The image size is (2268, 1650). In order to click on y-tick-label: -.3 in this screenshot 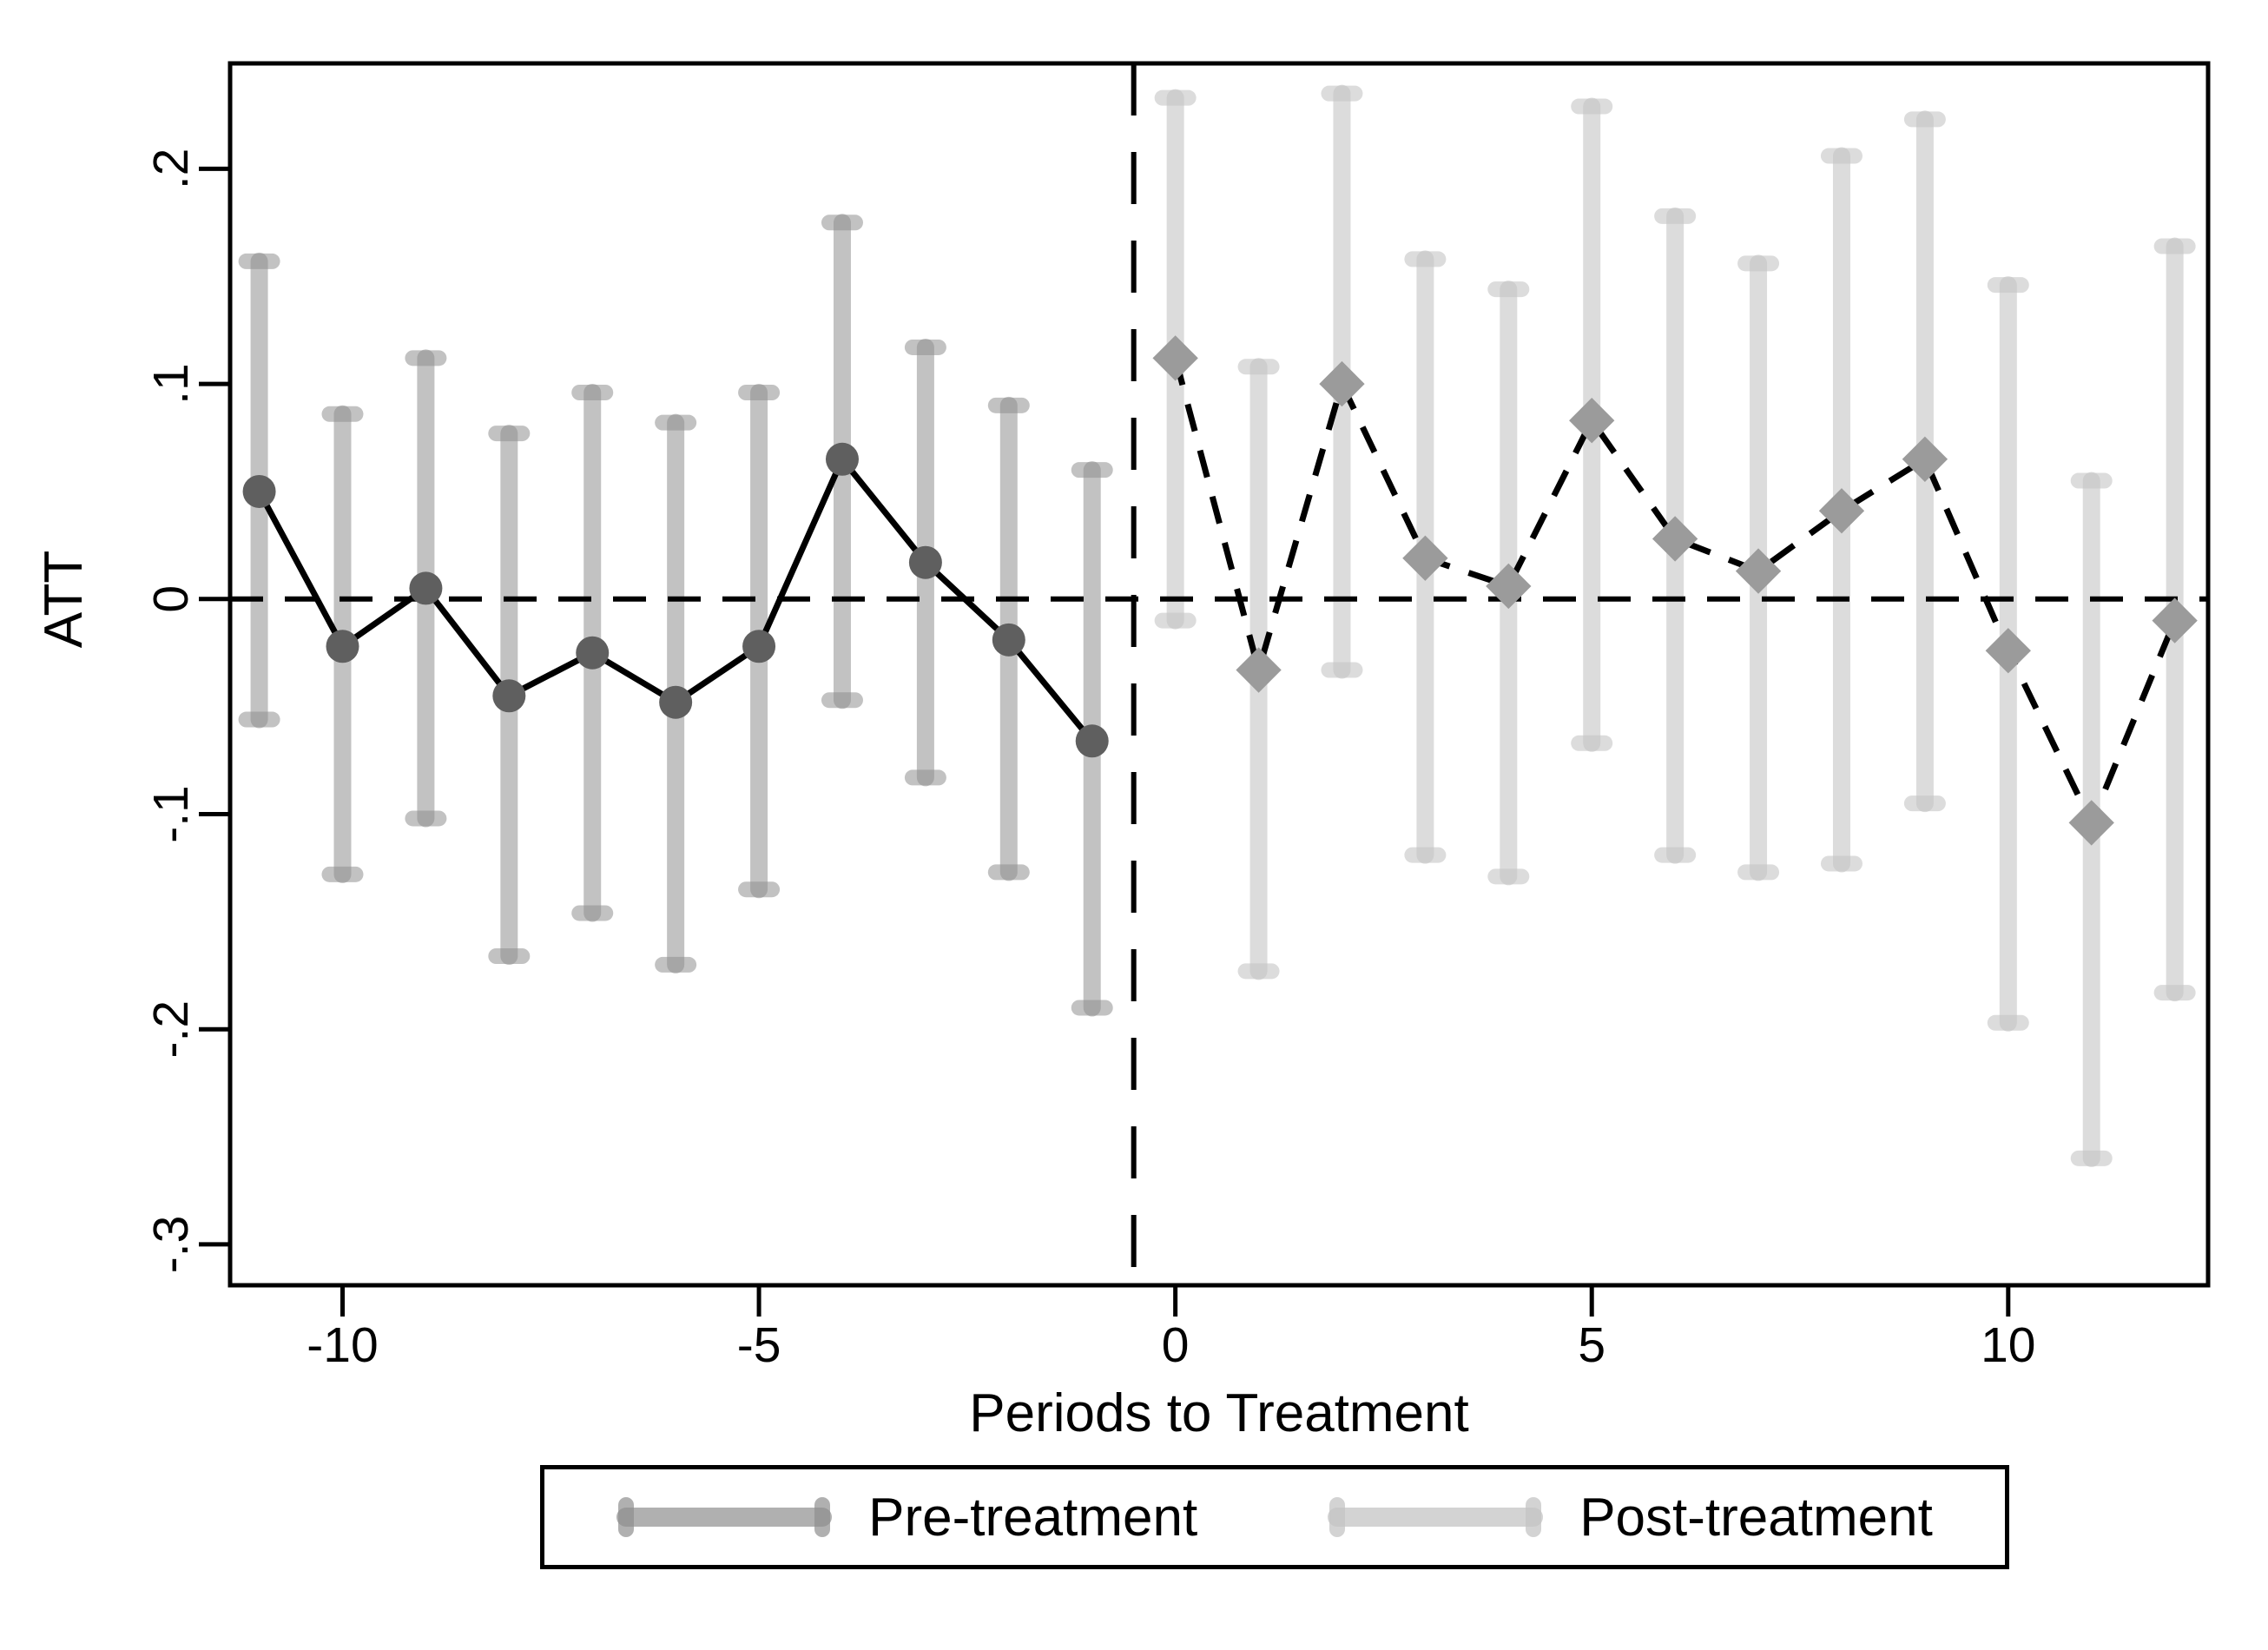, I will do `click(171, 1245)`.